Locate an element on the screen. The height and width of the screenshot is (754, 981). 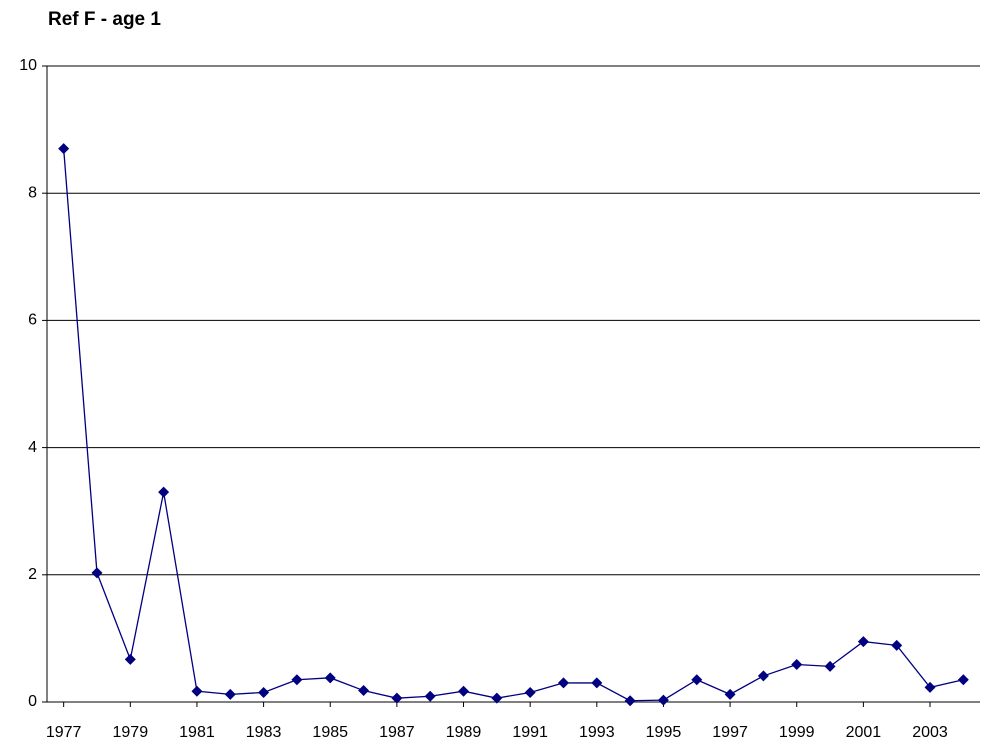
chart-title: Ref F - age 1 is located at coordinates (104, 19).